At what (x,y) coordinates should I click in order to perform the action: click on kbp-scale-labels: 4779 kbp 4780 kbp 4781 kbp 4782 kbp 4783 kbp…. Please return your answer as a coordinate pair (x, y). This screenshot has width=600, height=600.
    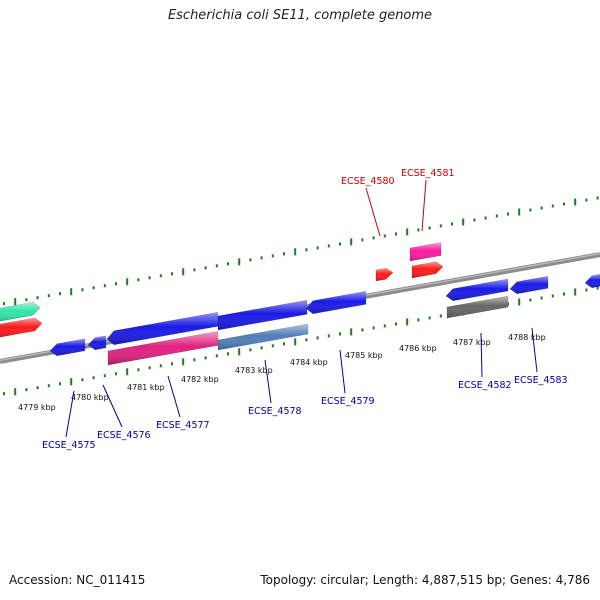
    Looking at the image, I should click on (282, 372).